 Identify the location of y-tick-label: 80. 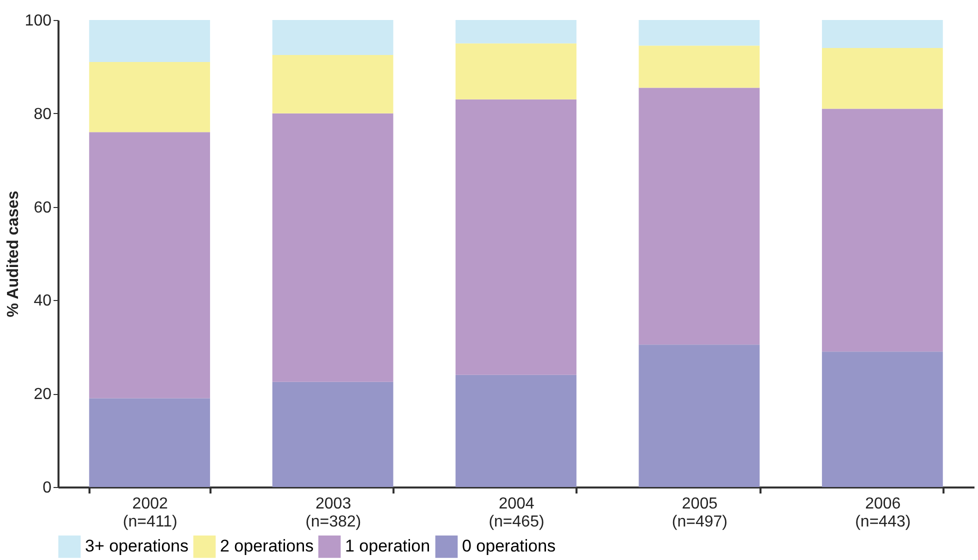
(43, 114).